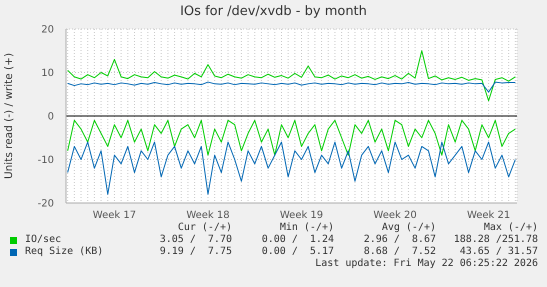 Image resolution: width=547 pixels, height=287 pixels. I want to click on x-tick-label: Week 21, so click(488, 216).